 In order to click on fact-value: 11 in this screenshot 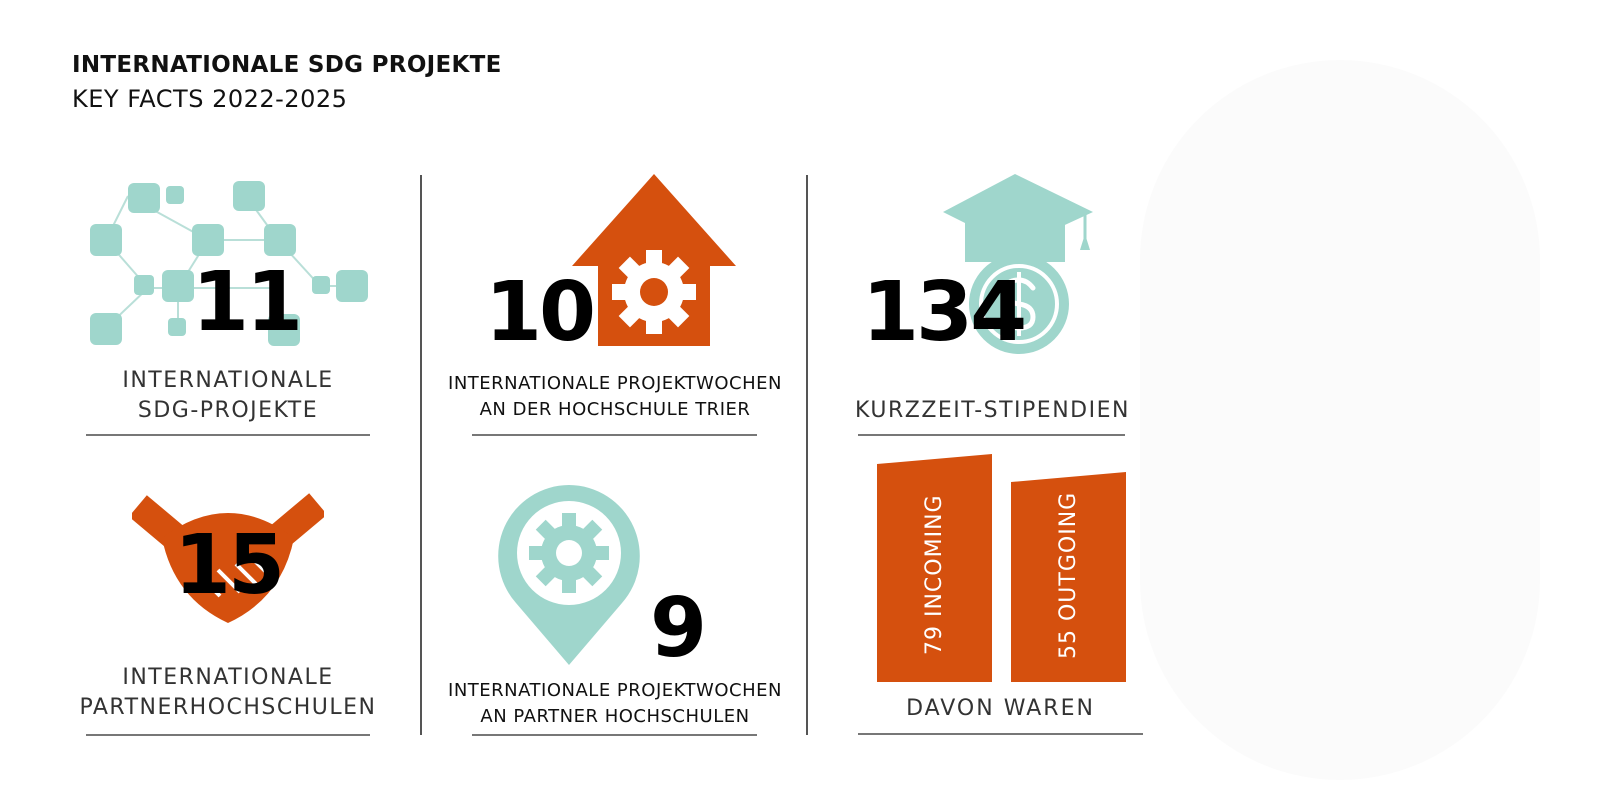, I will do `click(247, 302)`.